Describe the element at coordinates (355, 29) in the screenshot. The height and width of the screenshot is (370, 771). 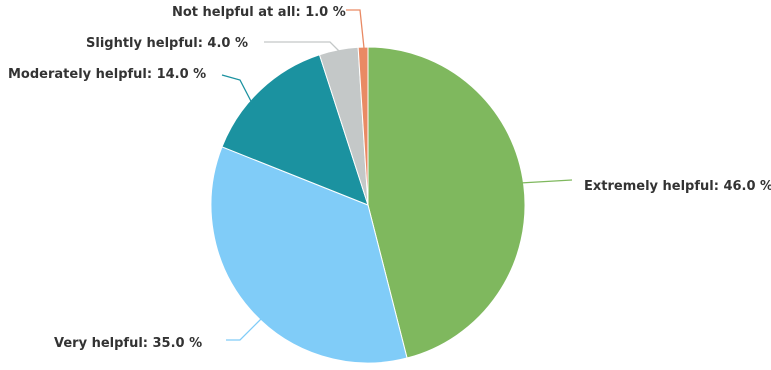
I see `connector-not-helpful-at-all` at that location.